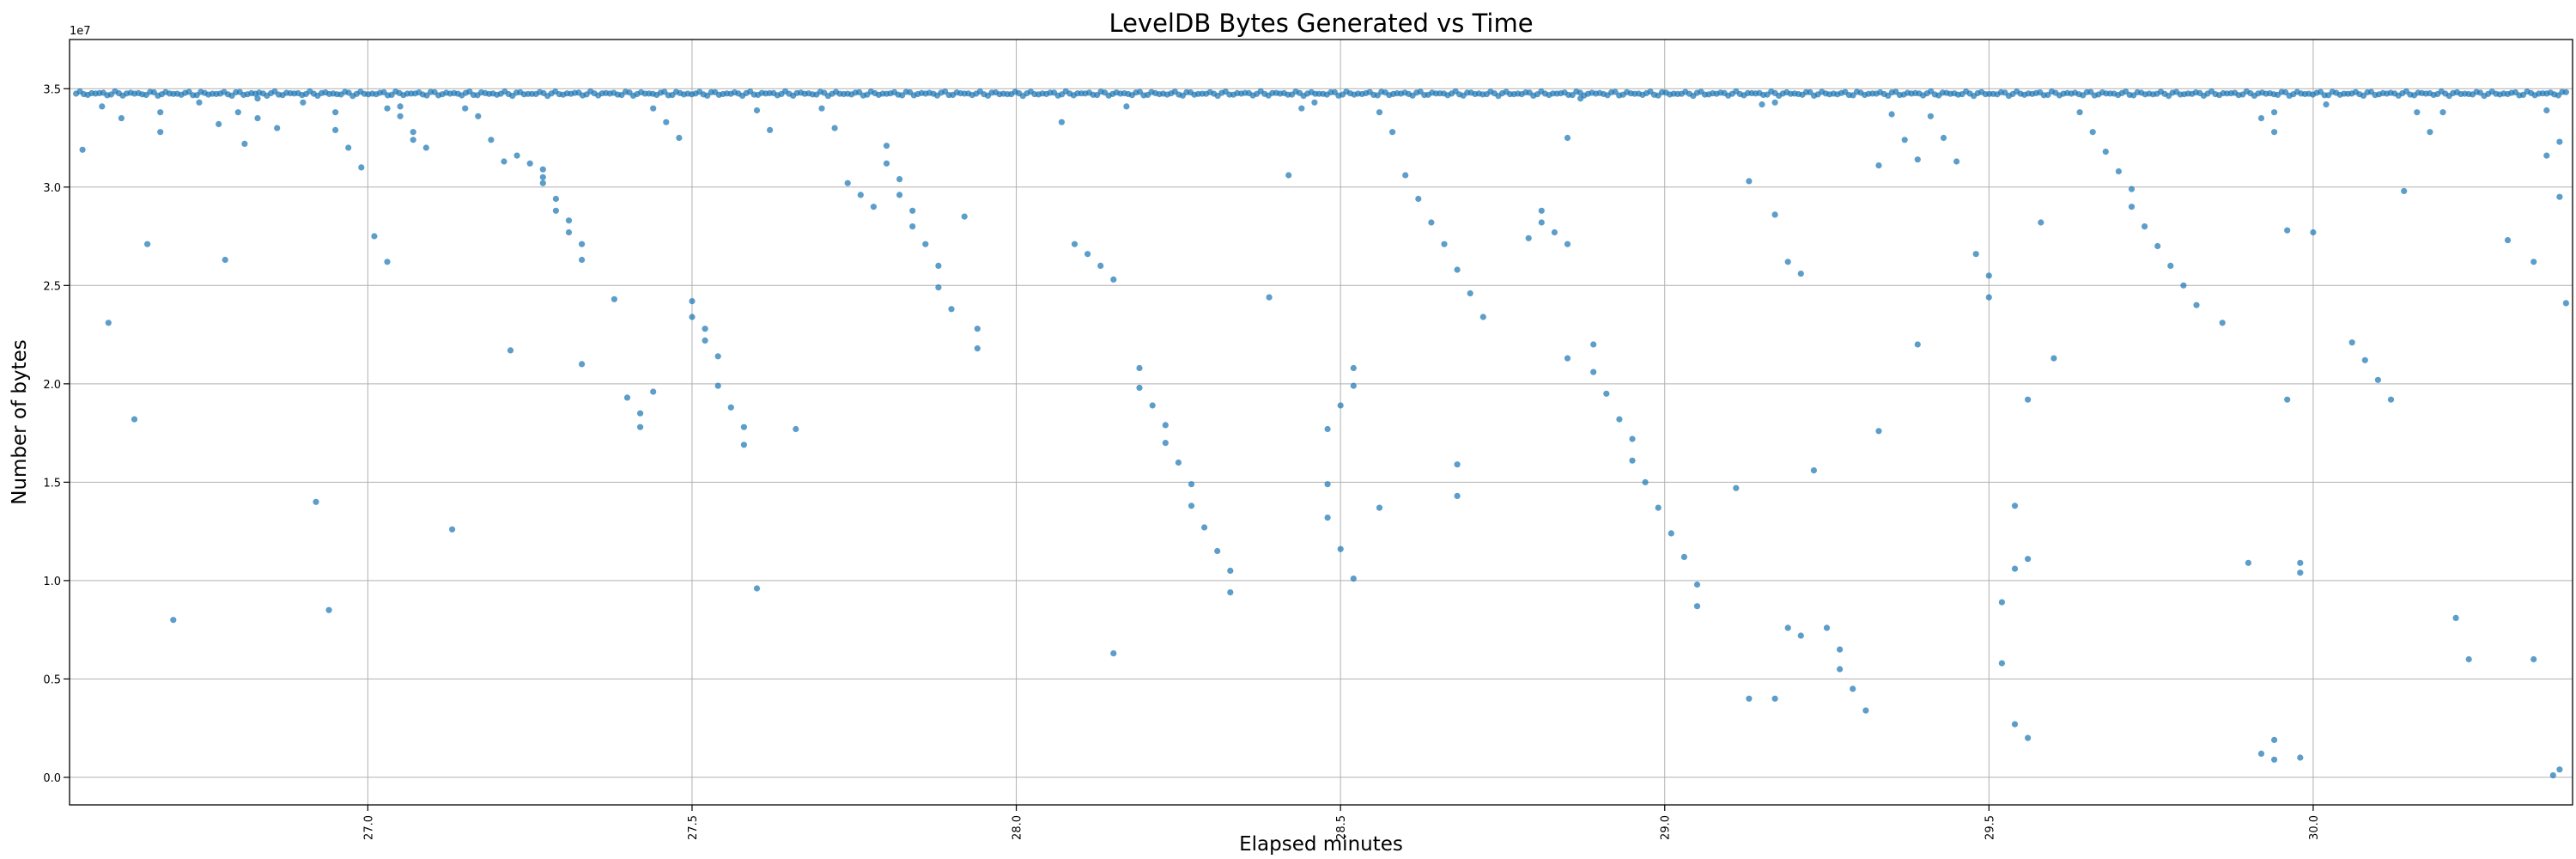 This screenshot has height=859, width=2576. What do you see at coordinates (1321, 24) in the screenshot?
I see `chart-title: LevelDB Bytes Generated vs Time` at bounding box center [1321, 24].